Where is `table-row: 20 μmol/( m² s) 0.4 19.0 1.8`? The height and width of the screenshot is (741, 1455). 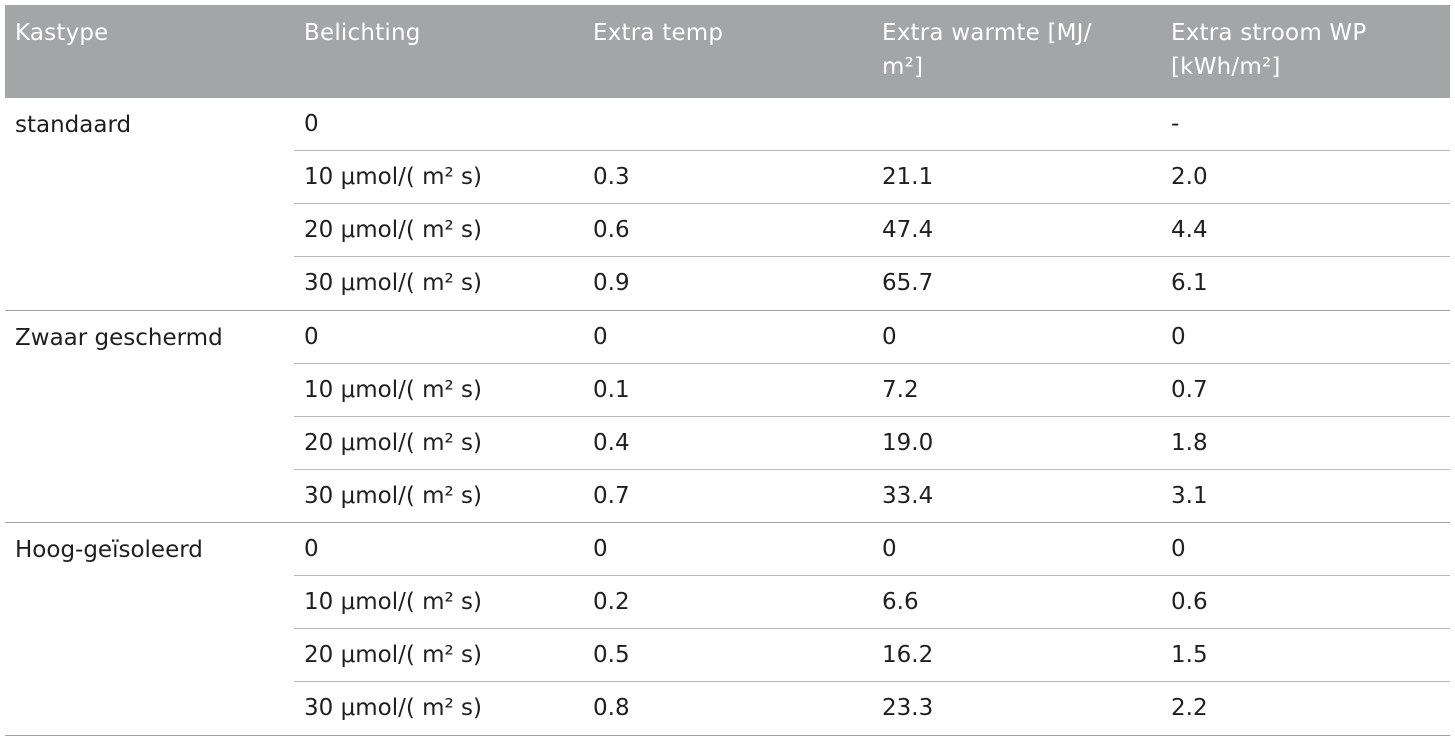
table-row: 20 μmol/( m² s) 0.4 19.0 1.8 is located at coordinates (872, 443).